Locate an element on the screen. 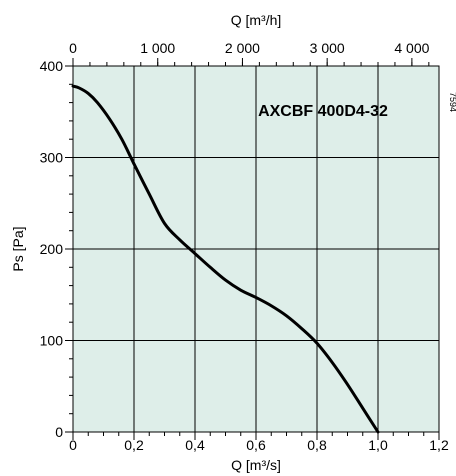 The image size is (456, 476). x-axis-title: Q [m³/s] is located at coordinates (256, 465).